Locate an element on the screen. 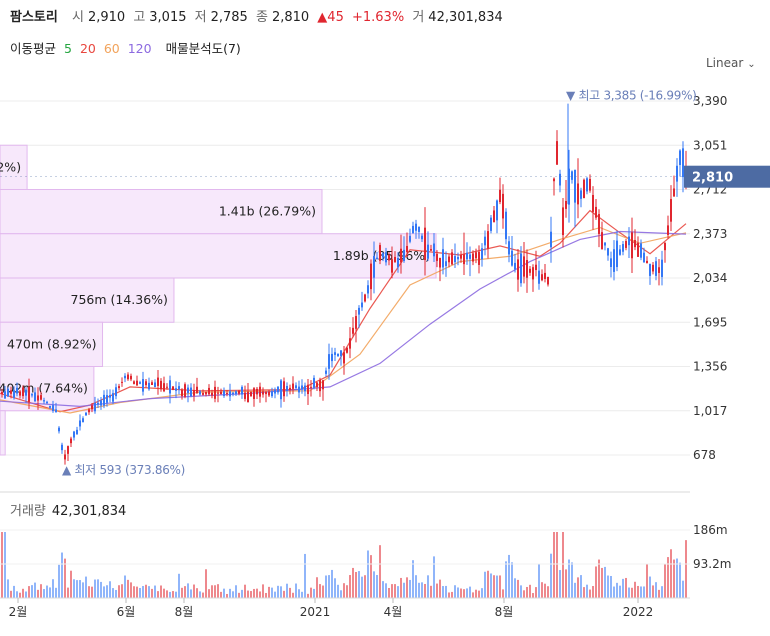  stock-name: 팜스토리 is located at coordinates (34, 17).